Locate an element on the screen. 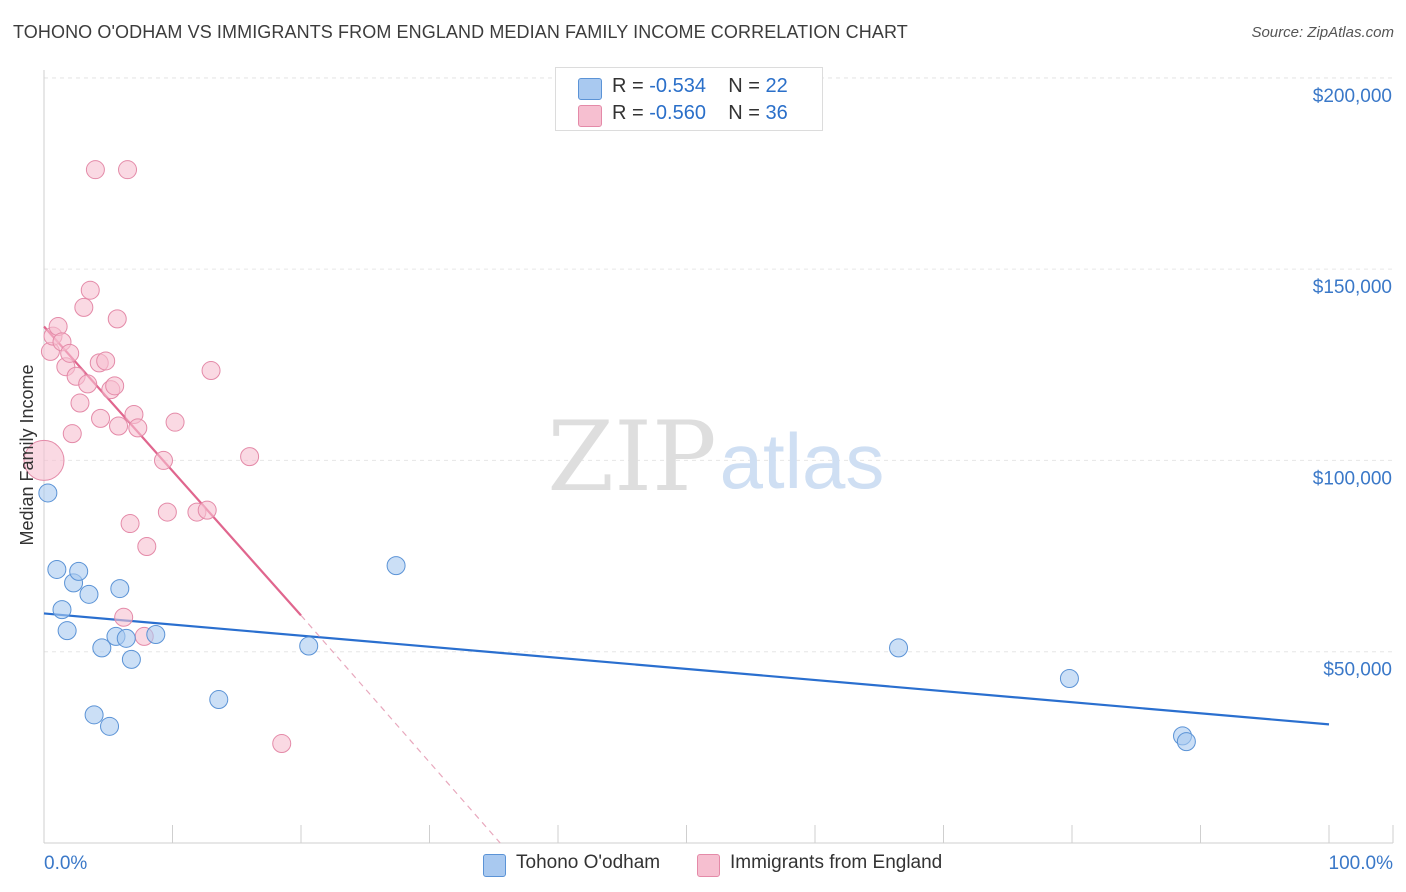  y-tick-label: $50,000 is located at coordinates (1357, 670).